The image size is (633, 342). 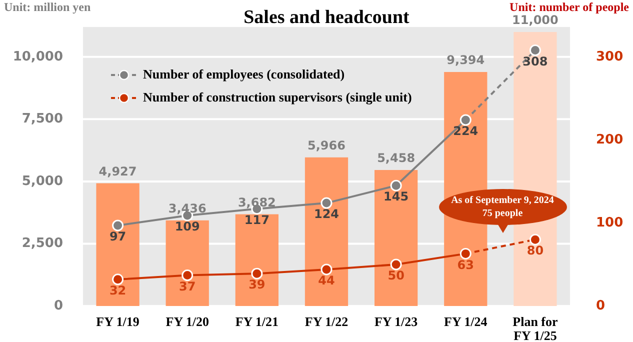 I want to click on data-label: 124, so click(x=327, y=214).